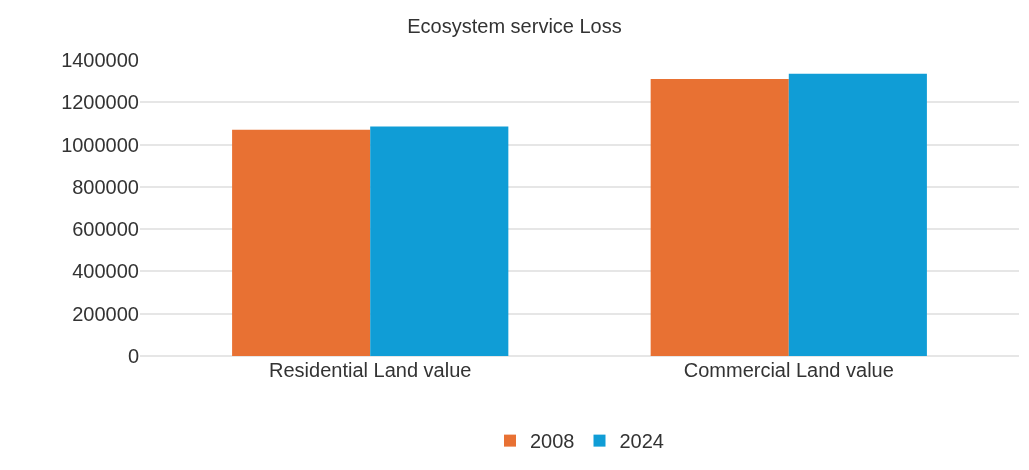 Image resolution: width=1029 pixels, height=470 pixels. Describe the element at coordinates (641, 441) in the screenshot. I see `legend-label: 2024` at that location.